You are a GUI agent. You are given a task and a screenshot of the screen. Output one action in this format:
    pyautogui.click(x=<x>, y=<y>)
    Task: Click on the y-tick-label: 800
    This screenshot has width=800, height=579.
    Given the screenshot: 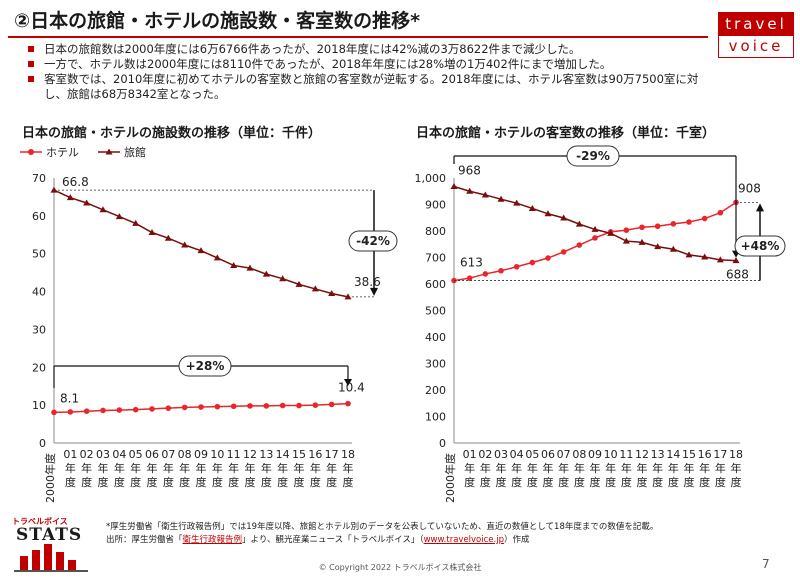 What is the action you would take?
    pyautogui.click(x=435, y=231)
    